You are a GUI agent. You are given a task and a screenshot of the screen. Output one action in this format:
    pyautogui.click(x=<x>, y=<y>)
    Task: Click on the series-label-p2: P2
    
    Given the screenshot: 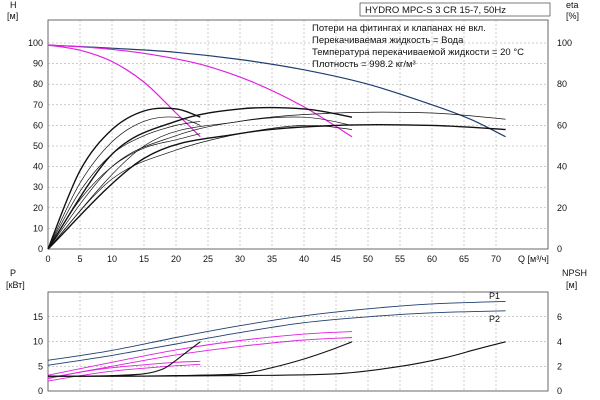 What is the action you would take?
    pyautogui.click(x=494, y=319)
    